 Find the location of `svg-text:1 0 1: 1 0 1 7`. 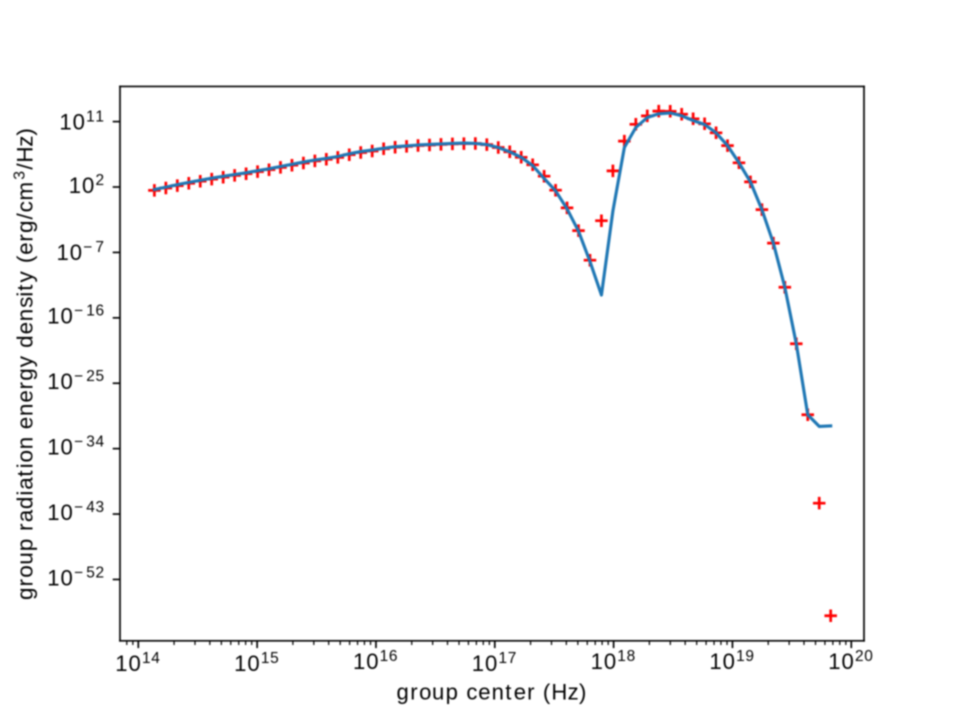

svg-text:1 0 1: 1 0 1 7 is located at coordinates (494, 656).